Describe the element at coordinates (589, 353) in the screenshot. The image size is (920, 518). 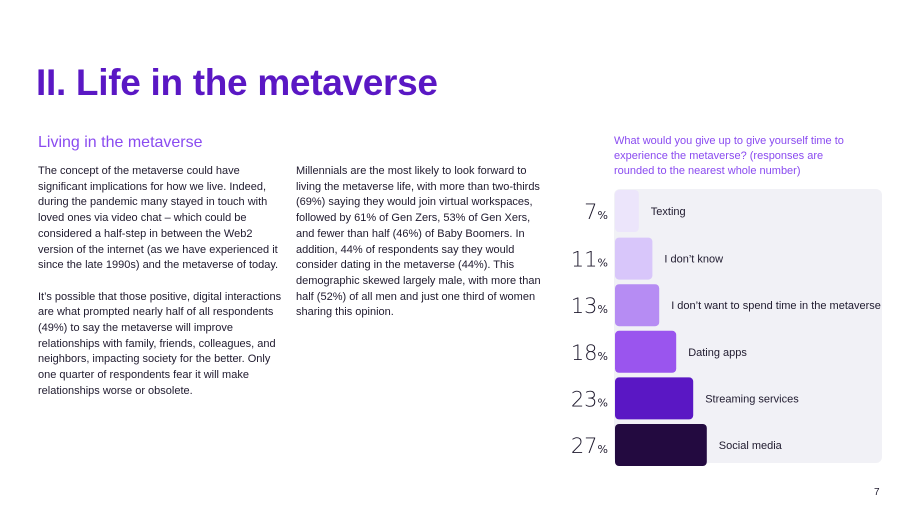
I see `value-label: 18%` at that location.